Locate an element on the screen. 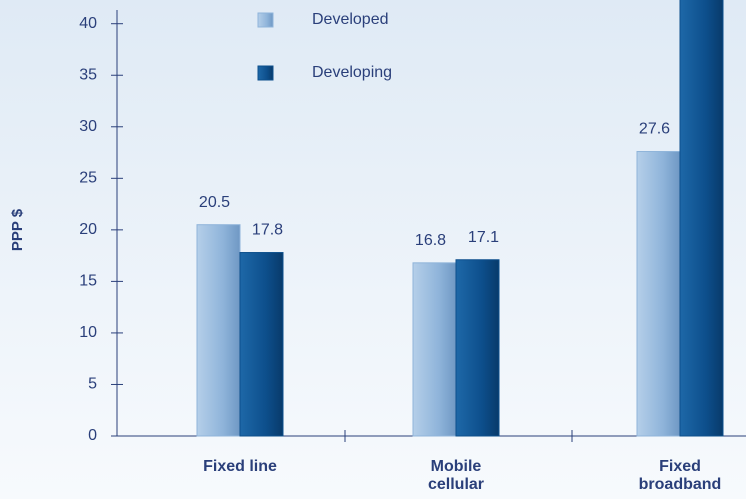 This screenshot has height=499, width=746. value-label: 27.6 is located at coordinates (654, 129).